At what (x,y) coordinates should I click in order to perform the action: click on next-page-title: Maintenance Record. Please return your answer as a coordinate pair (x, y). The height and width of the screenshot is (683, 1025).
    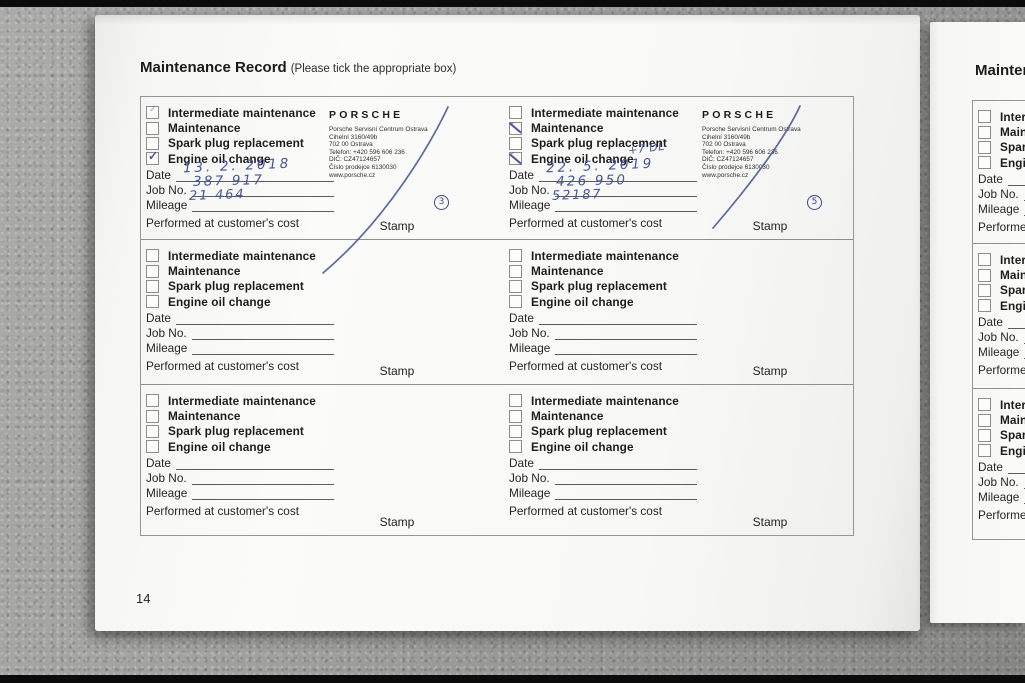
    Looking at the image, I should click on (1000, 70).